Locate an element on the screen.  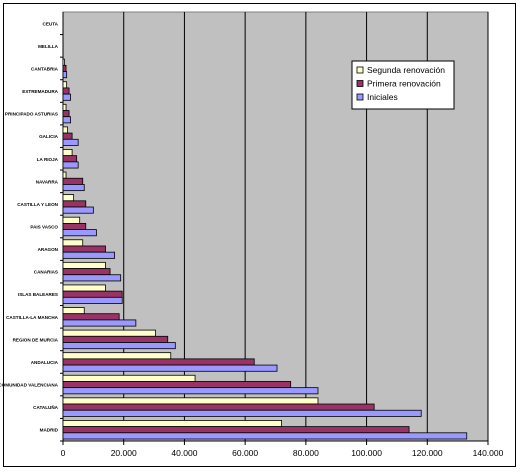
legend-label: Primera renovación is located at coordinates (404, 84).